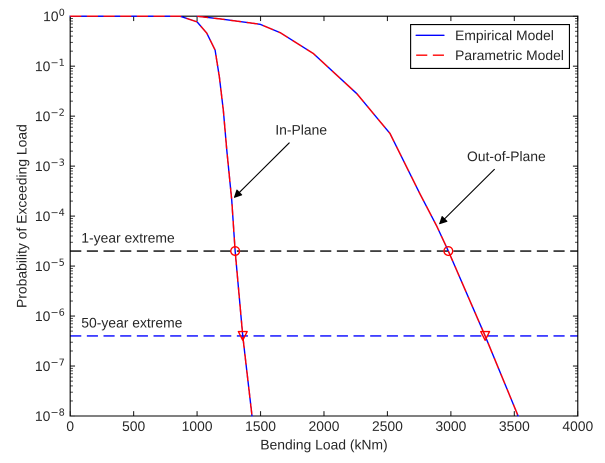 Image resolution: width=605 pixels, height=463 pixels. What do you see at coordinates (324, 426) in the screenshot?
I see `x-tick-label: 2000` at bounding box center [324, 426].